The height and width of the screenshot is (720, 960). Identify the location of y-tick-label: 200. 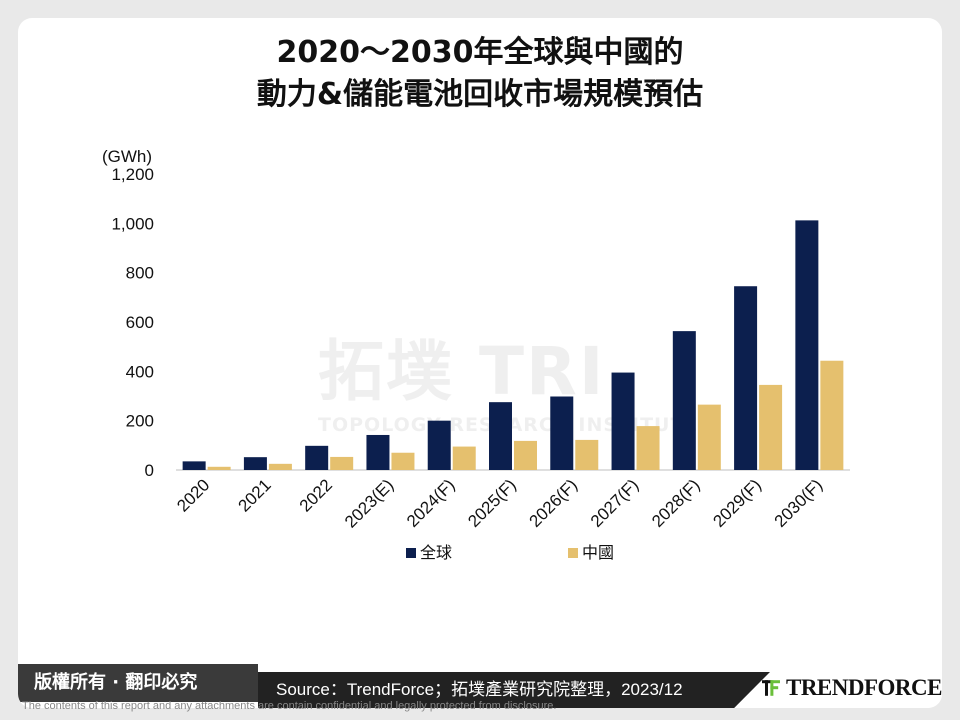
(140, 421).